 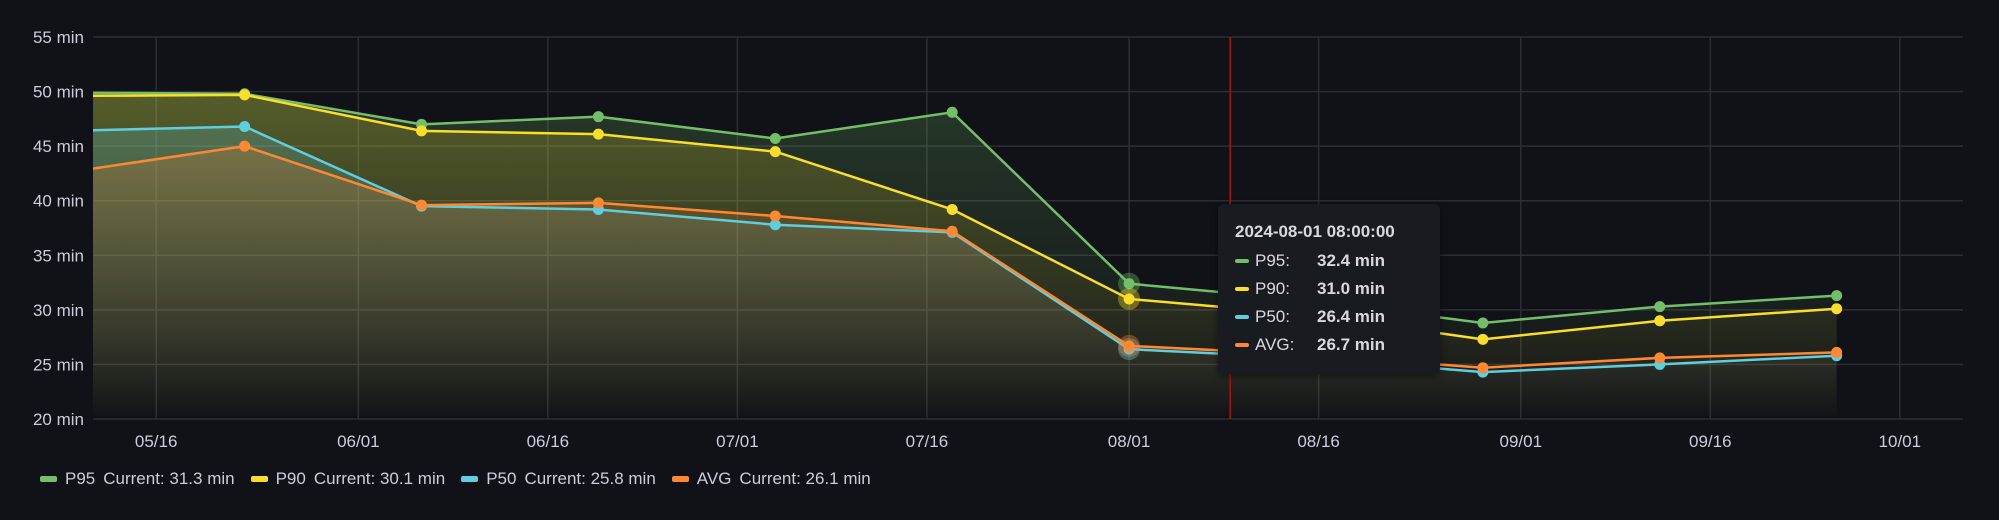 What do you see at coordinates (358, 441) in the screenshot?
I see `x-tick-label: 06/01` at bounding box center [358, 441].